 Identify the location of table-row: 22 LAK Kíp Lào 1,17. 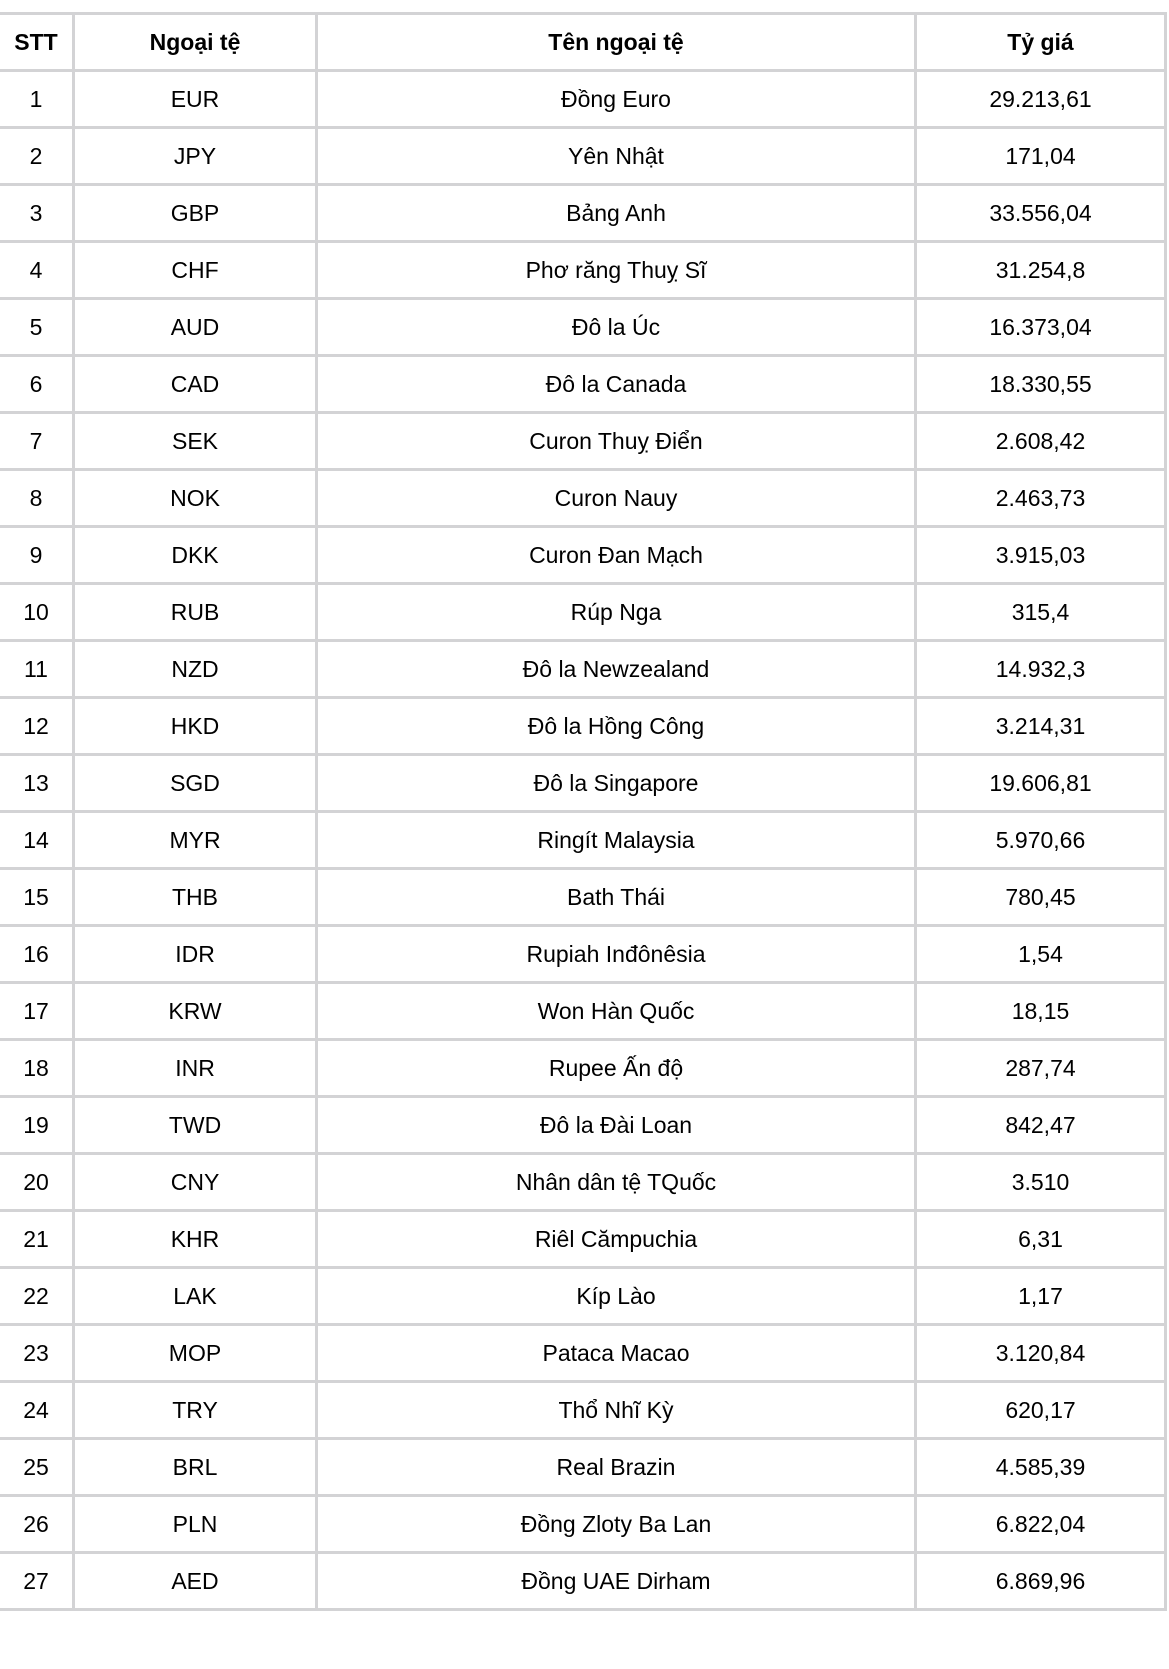
(583, 1296).